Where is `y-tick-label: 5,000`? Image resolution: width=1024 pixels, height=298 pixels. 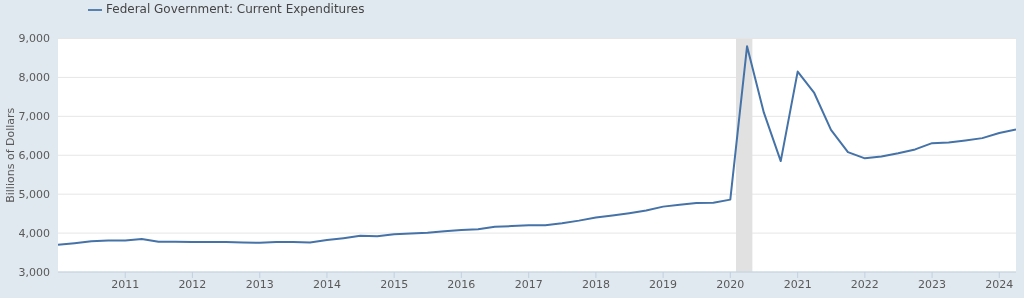 y-tick-label: 5,000 is located at coordinates (34, 195).